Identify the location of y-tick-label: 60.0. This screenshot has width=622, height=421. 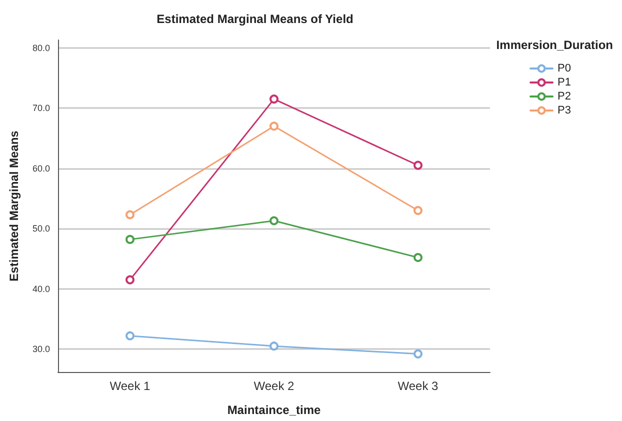
(41, 168).